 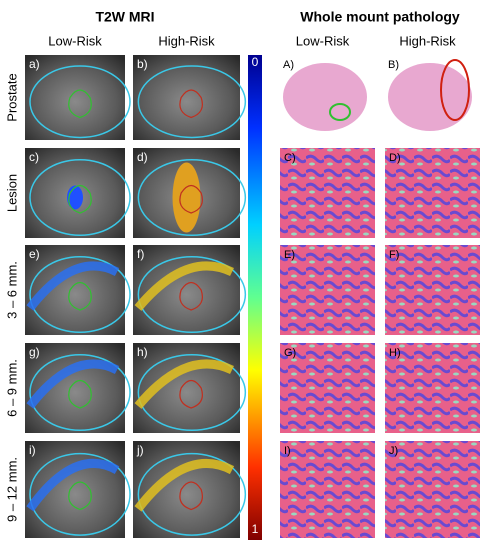 I want to click on panel-label: B), so click(x=393, y=65).